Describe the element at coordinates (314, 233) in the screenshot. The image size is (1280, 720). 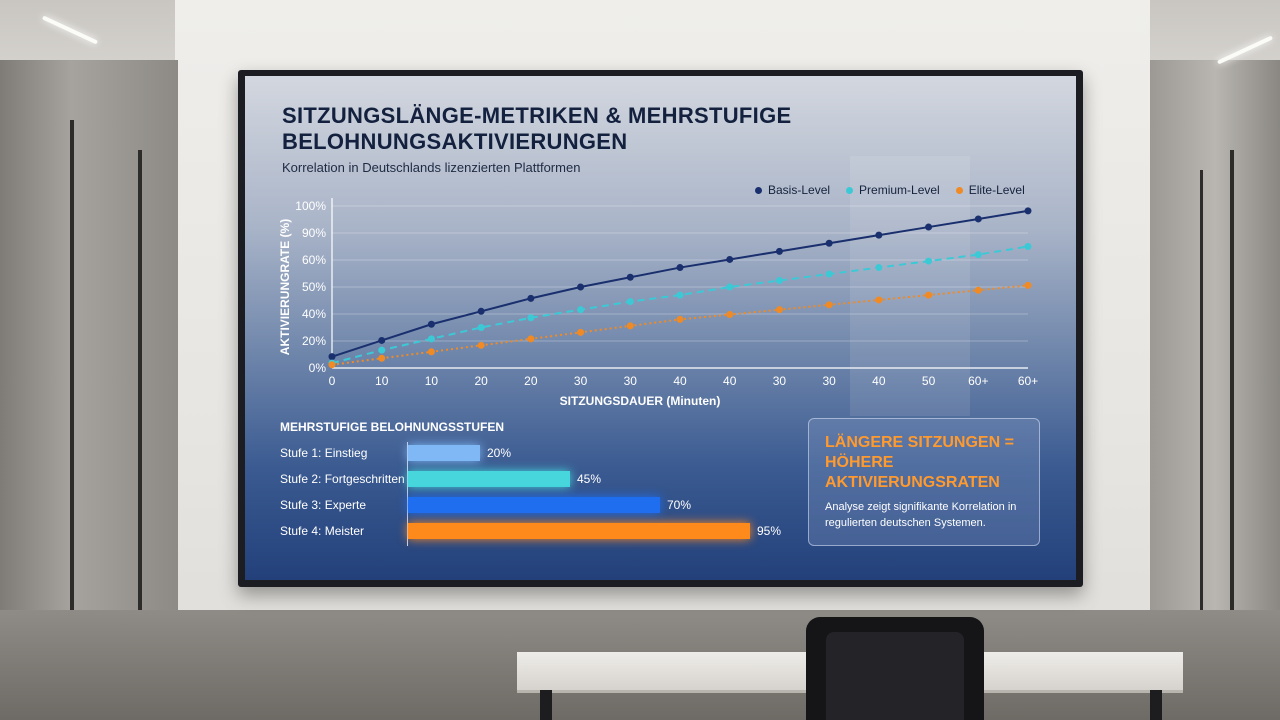
I see `y-tick-label: 90%` at that location.